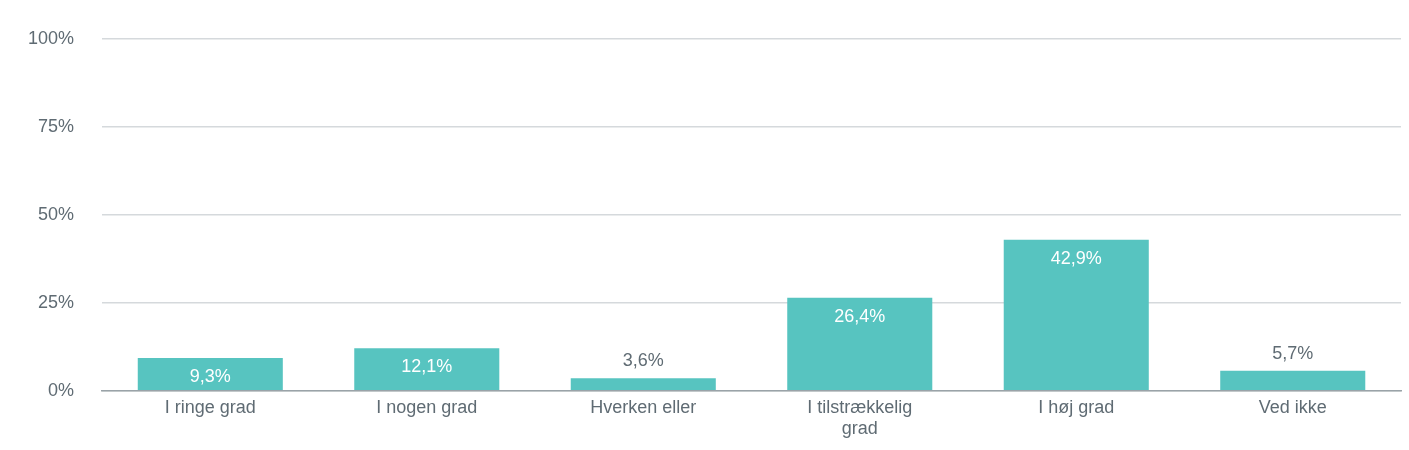 The image size is (1409, 450). Describe the element at coordinates (643, 360) in the screenshot. I see `data-label: 3,6%` at that location.